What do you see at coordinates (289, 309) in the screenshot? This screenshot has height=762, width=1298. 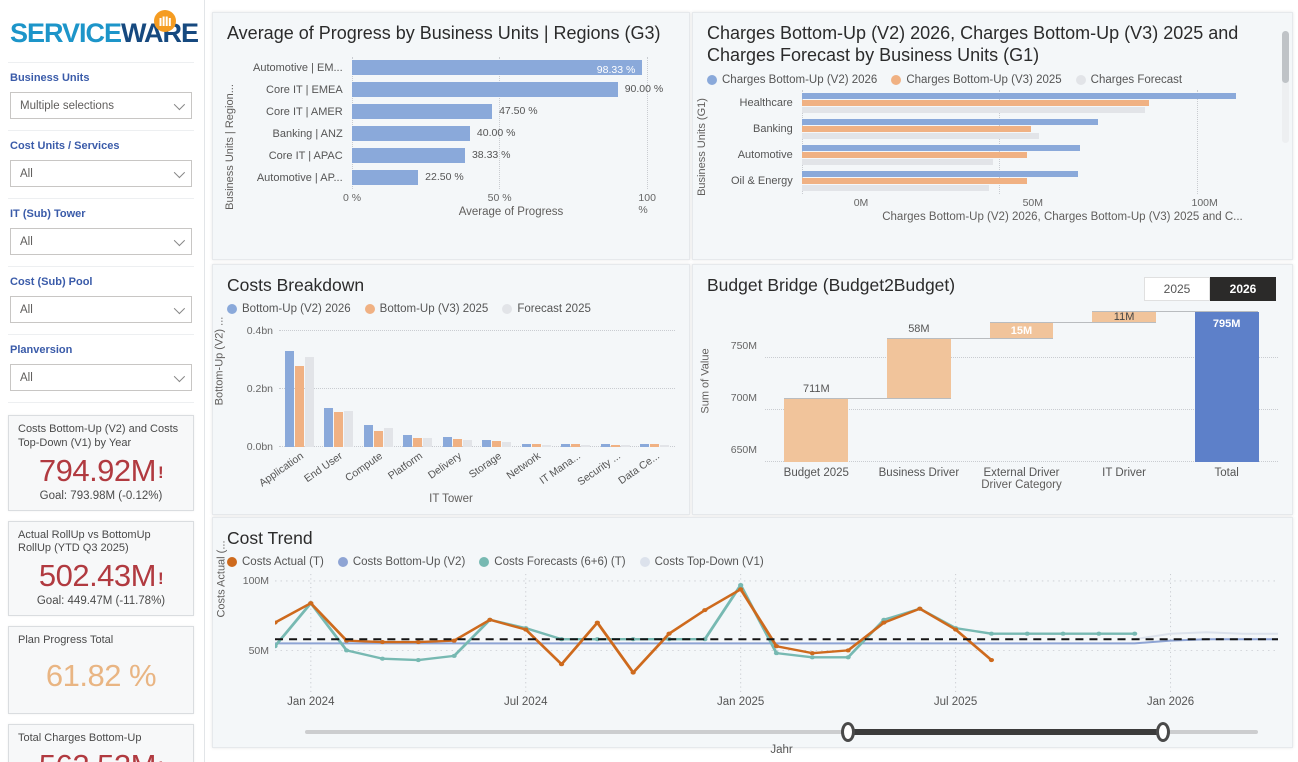 I see `legend-item: Bottom-Up (V2) 2026` at bounding box center [289, 309].